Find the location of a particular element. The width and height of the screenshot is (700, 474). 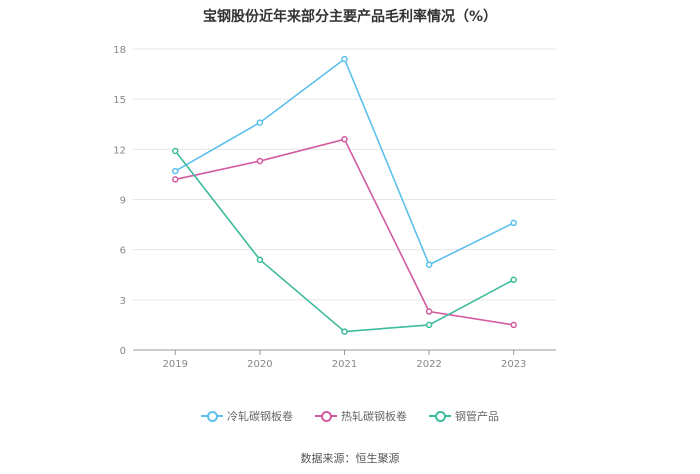

legend-label: 热轧碳钢板卷 is located at coordinates (374, 416).